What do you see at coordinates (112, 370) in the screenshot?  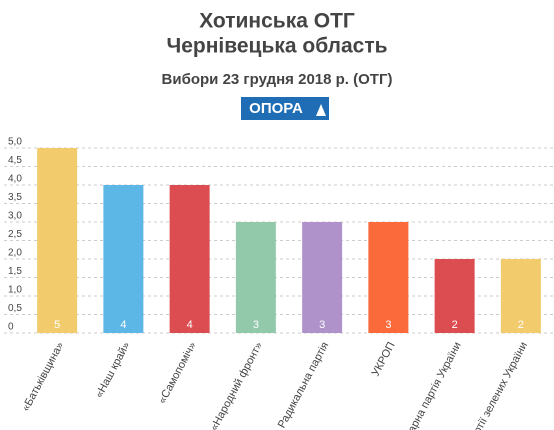 I see `x-tick-label: «Наш край»` at bounding box center [112, 370].